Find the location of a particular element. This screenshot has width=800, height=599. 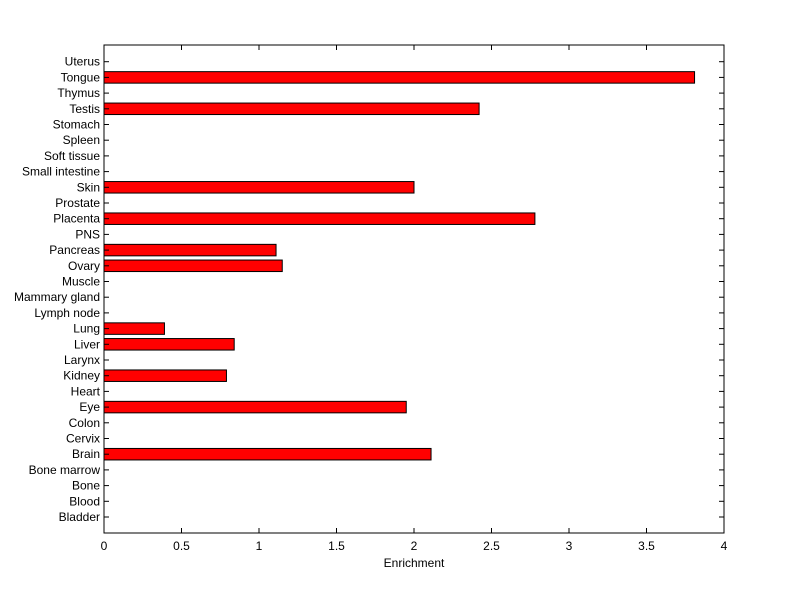

y-tick-label-pancreas: Pancreas is located at coordinates (74, 250).